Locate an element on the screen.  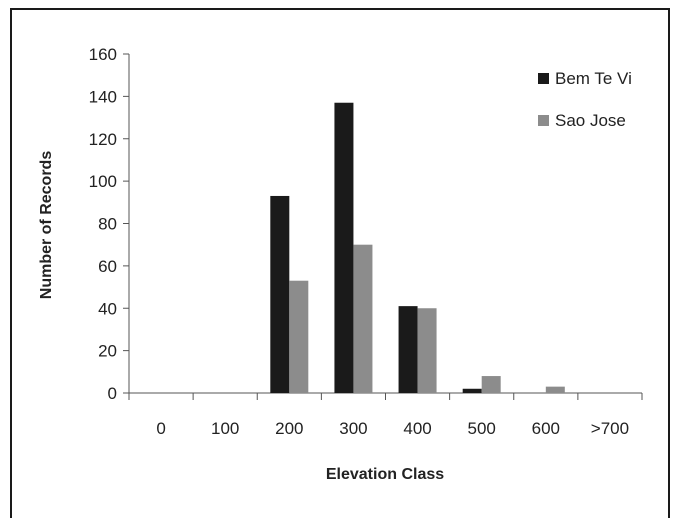
y-tick-label: 120 is located at coordinates (103, 139).